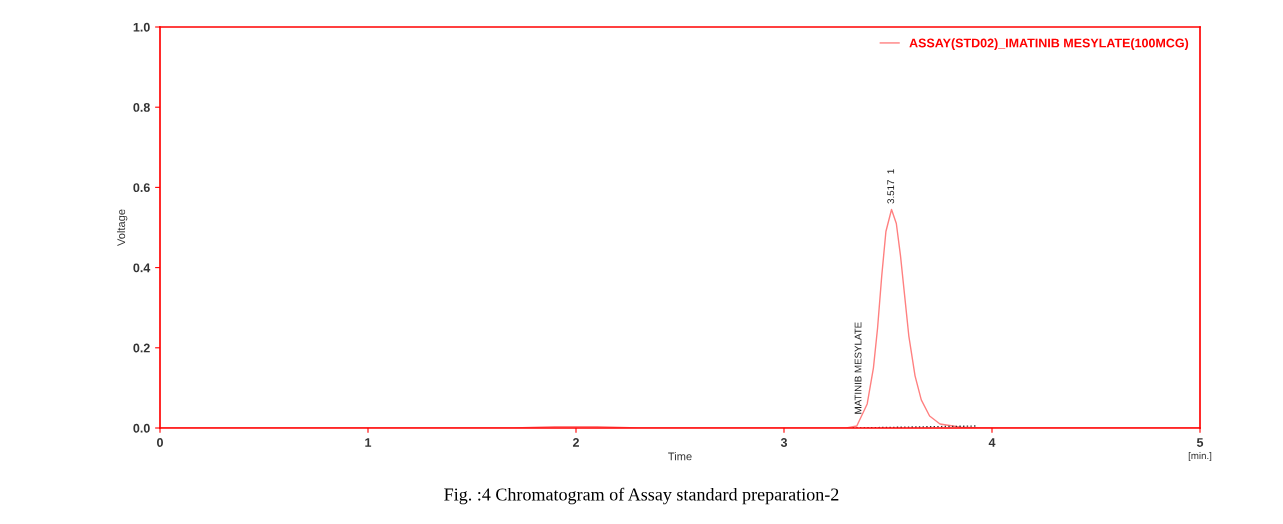 This screenshot has width=1283, height=524. I want to click on x-tick-label: 1, so click(368, 442).